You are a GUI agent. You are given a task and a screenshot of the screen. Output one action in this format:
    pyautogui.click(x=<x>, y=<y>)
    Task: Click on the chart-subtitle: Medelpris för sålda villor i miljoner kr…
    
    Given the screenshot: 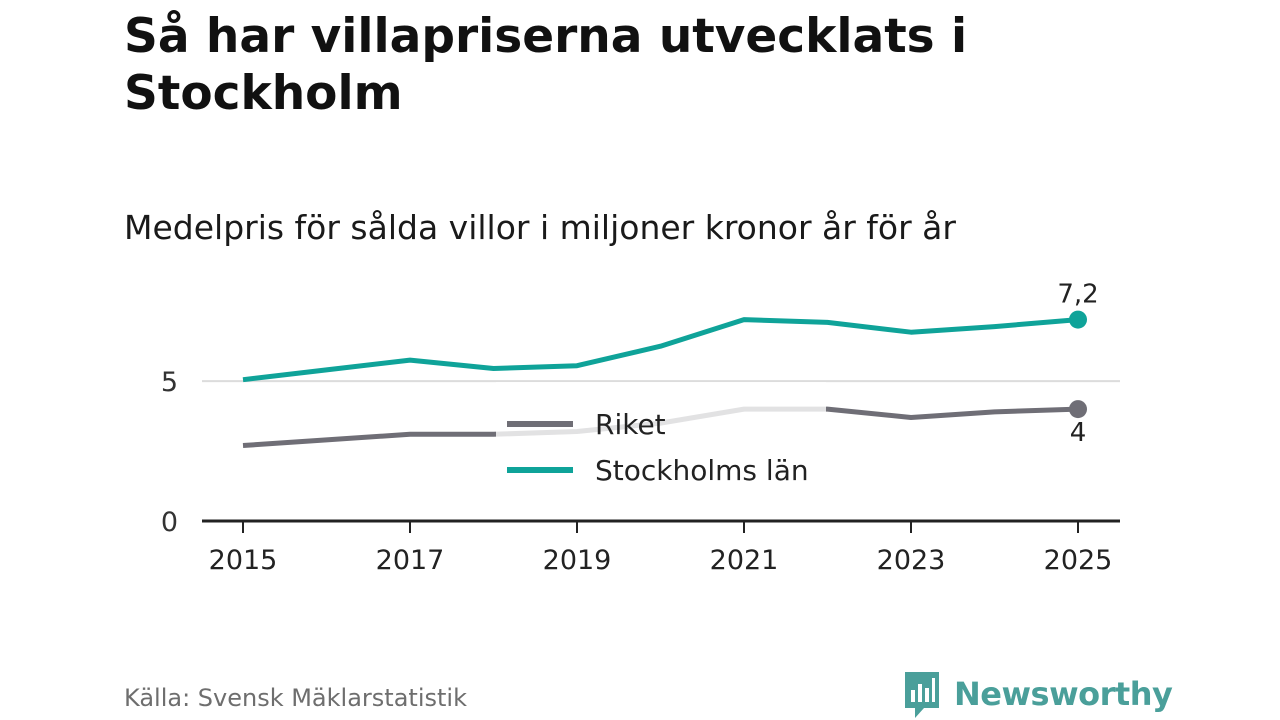 What is the action you would take?
    pyautogui.click(x=540, y=227)
    